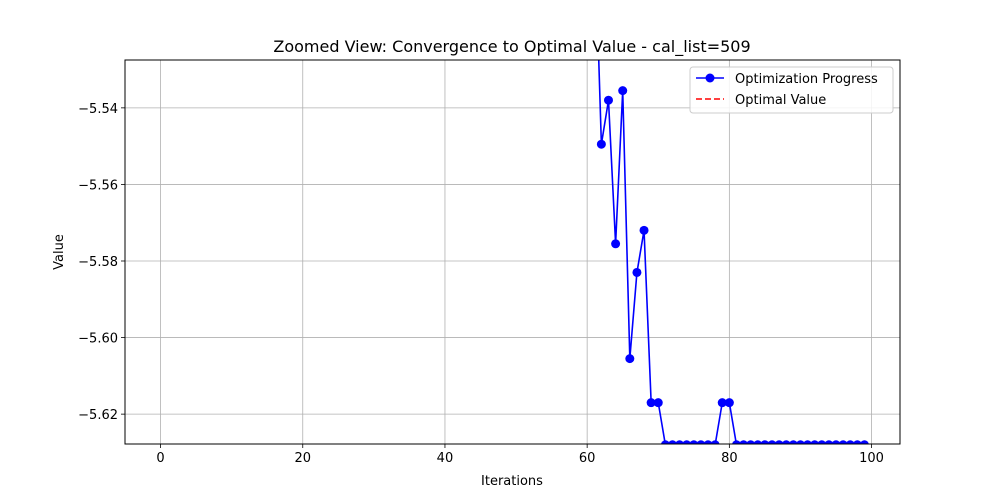 The height and width of the screenshot is (500, 1000). What do you see at coordinates (871, 458) in the screenshot?
I see `x-tick-label: 100` at bounding box center [871, 458].